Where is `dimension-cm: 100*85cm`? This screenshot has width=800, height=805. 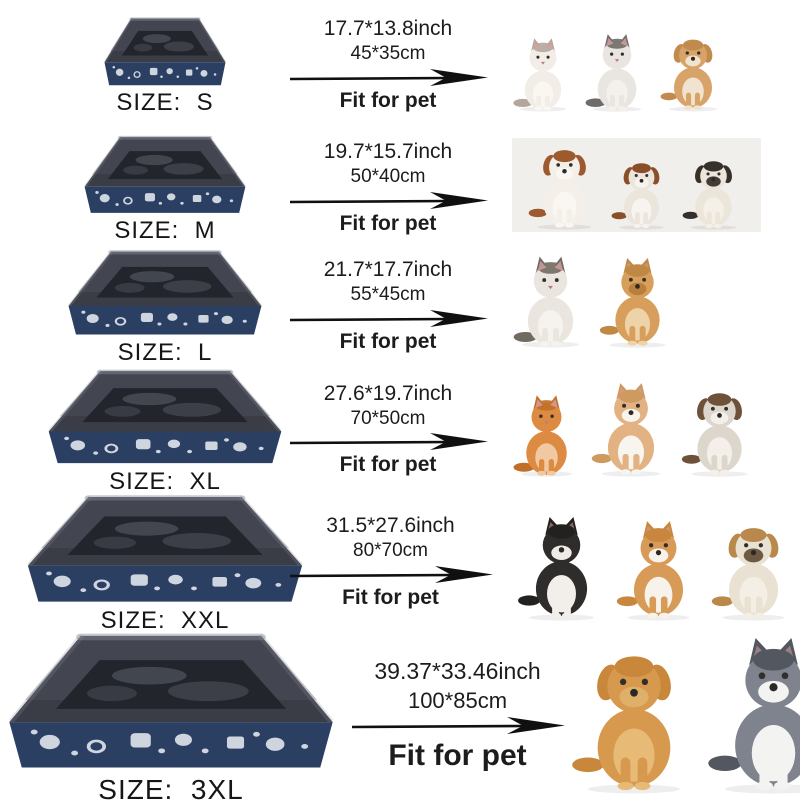 dimension-cm: 100*85cm is located at coordinates (457, 701).